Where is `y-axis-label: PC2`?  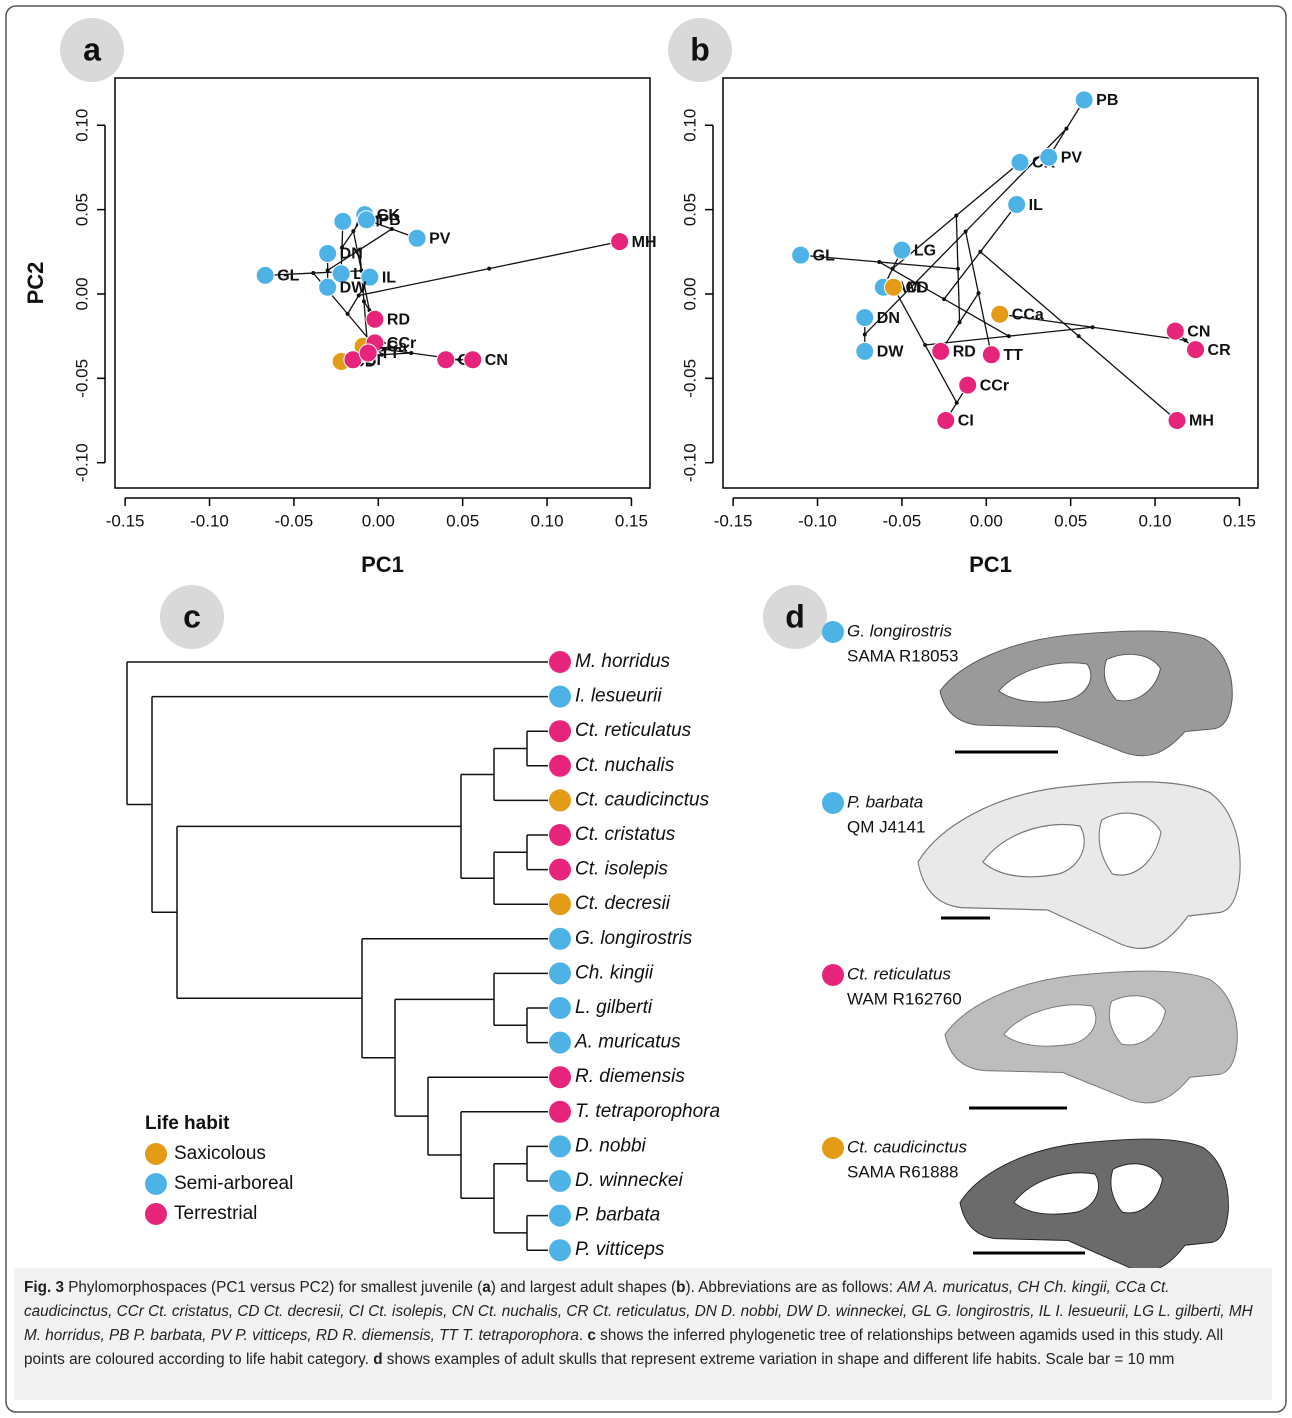
y-axis-label: PC2 is located at coordinates (35, 283).